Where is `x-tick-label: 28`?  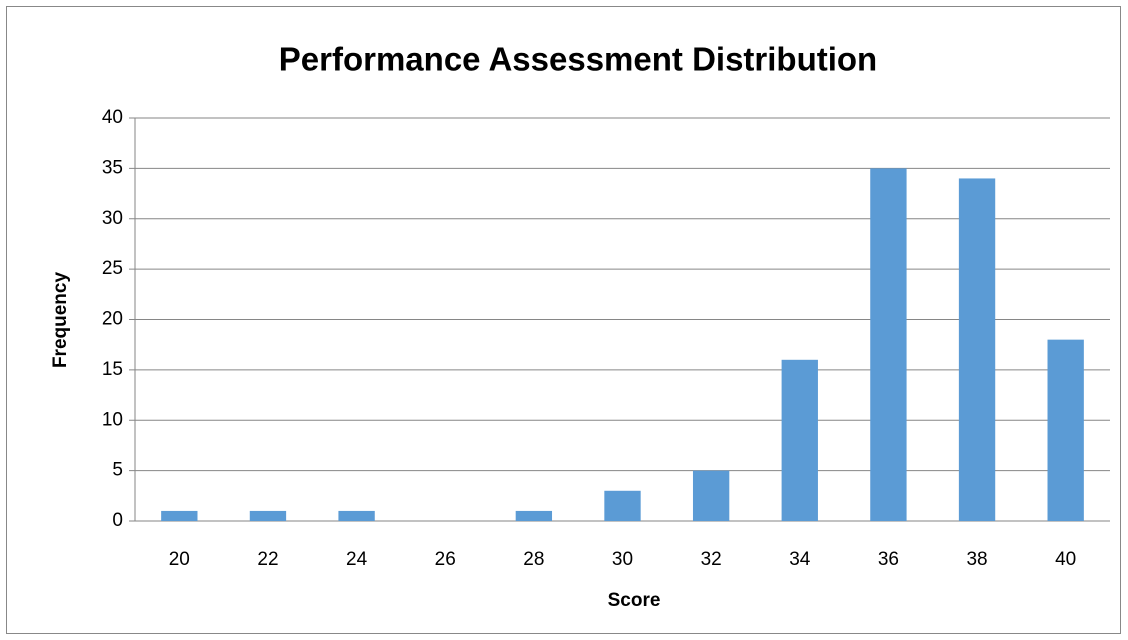
x-tick-label: 28 is located at coordinates (533, 559).